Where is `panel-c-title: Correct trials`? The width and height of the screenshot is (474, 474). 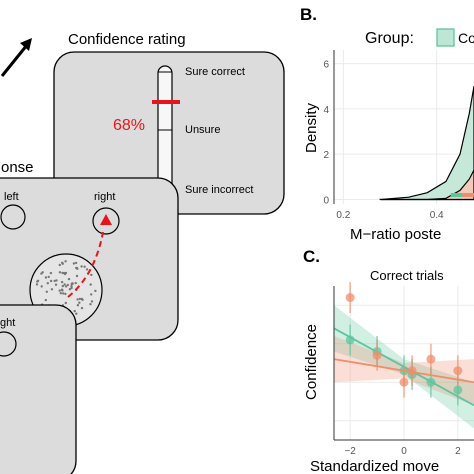
panel-c-title: Correct trials is located at coordinates (407, 275).